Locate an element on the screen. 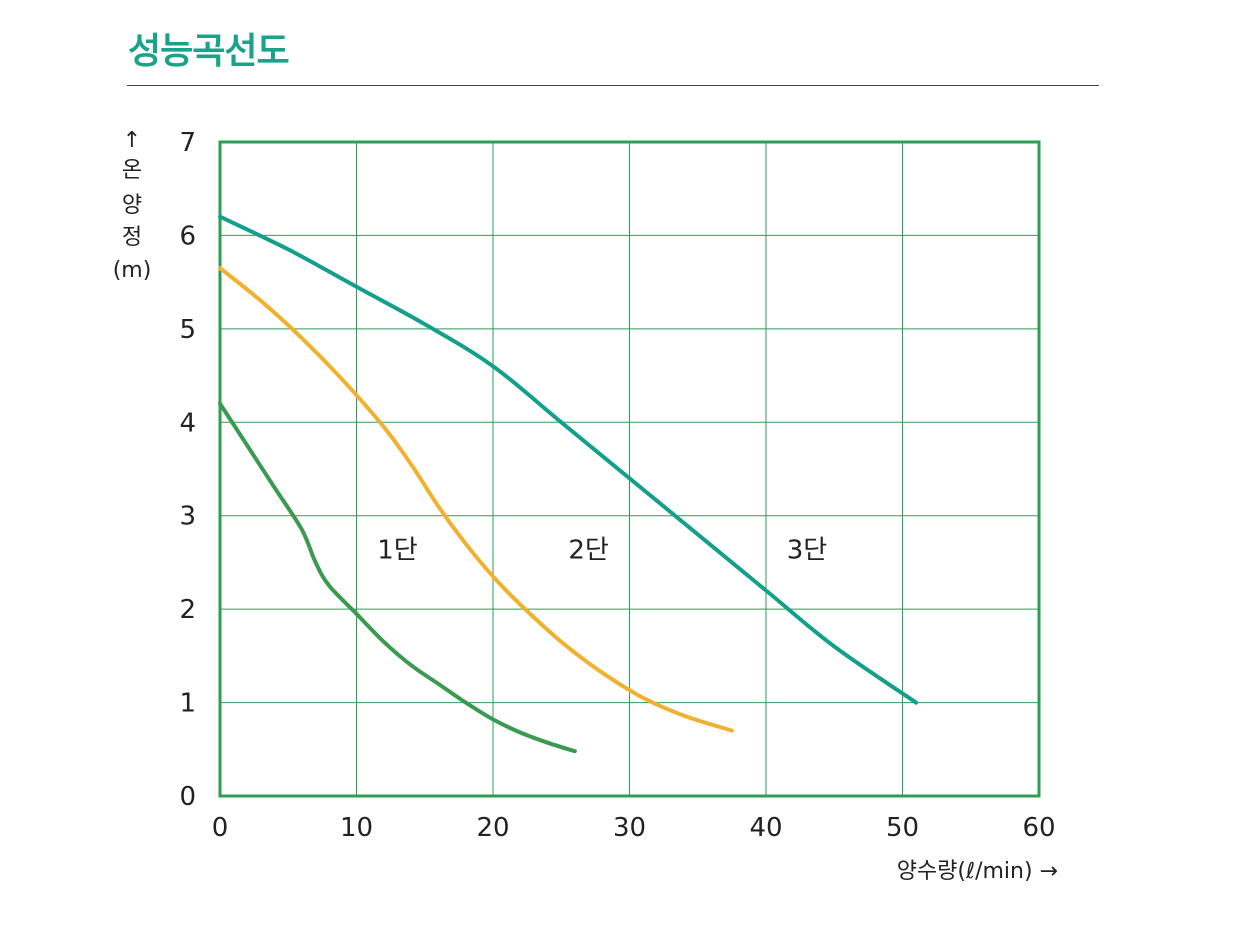  y-axis-label-char: (m) is located at coordinates (132, 270).